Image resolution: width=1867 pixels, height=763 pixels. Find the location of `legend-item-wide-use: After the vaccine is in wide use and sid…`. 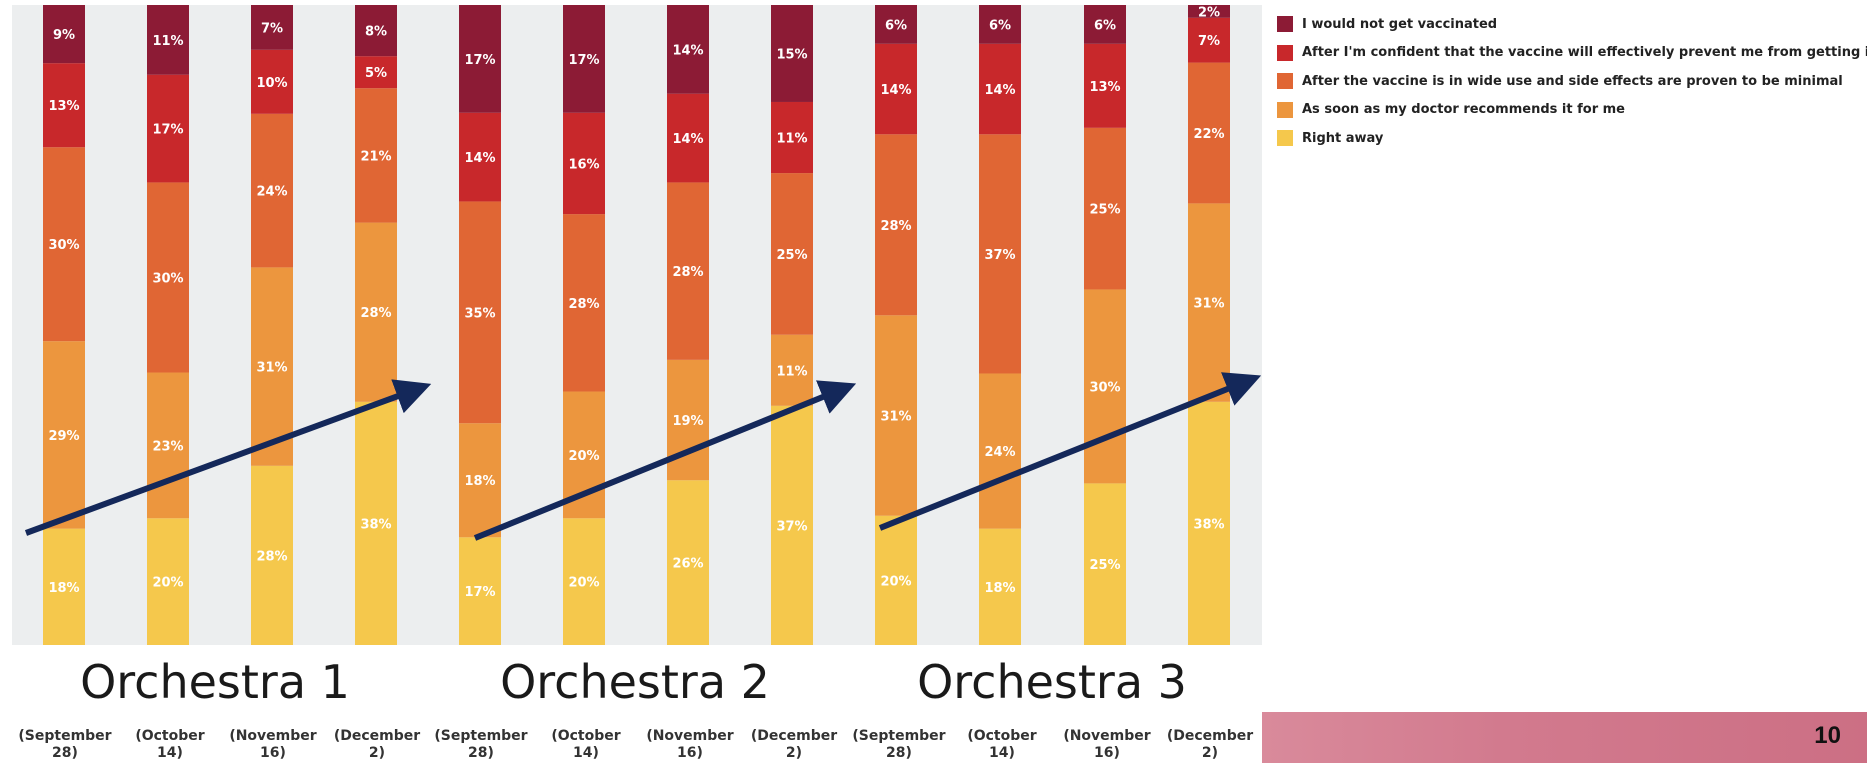

legend-item-wide-use: After the vaccine is in wide use and sid… is located at coordinates (1572, 81).